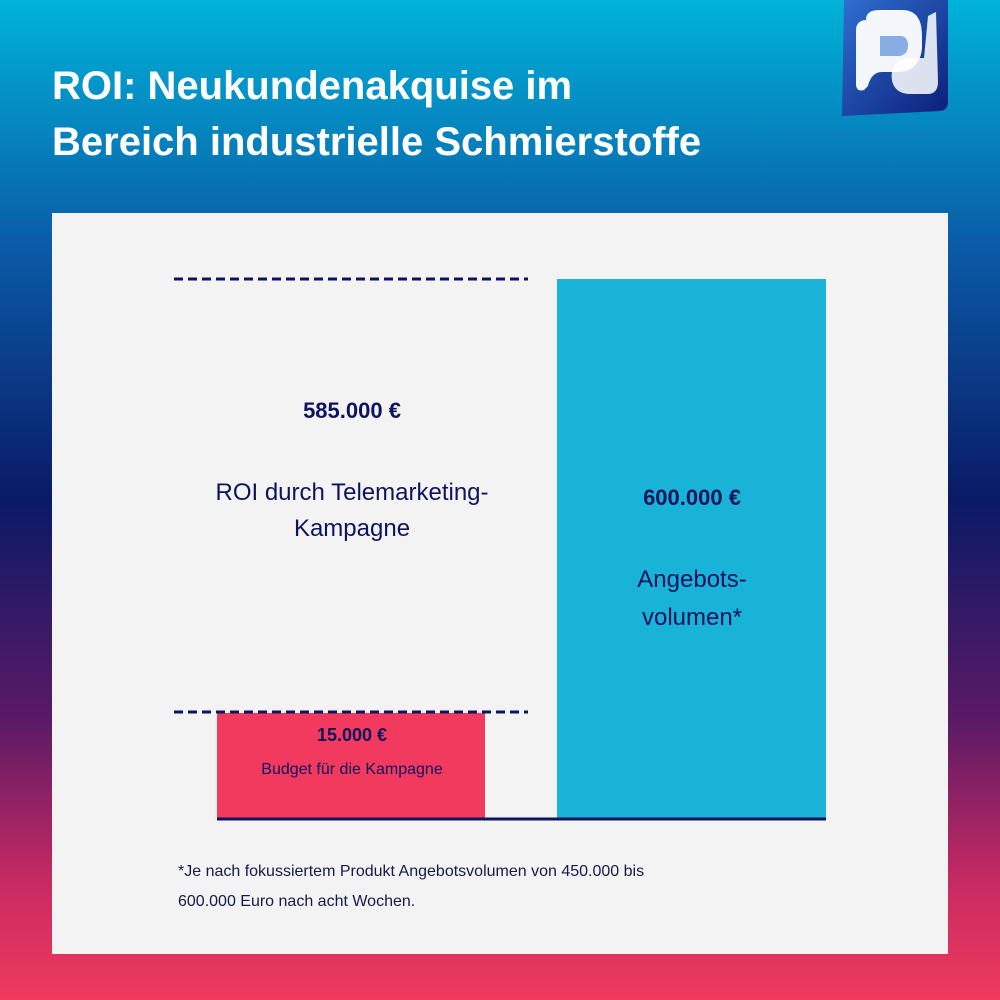 The image size is (1000, 1000). I want to click on offer-value-label: 600.000 €, so click(692, 497).